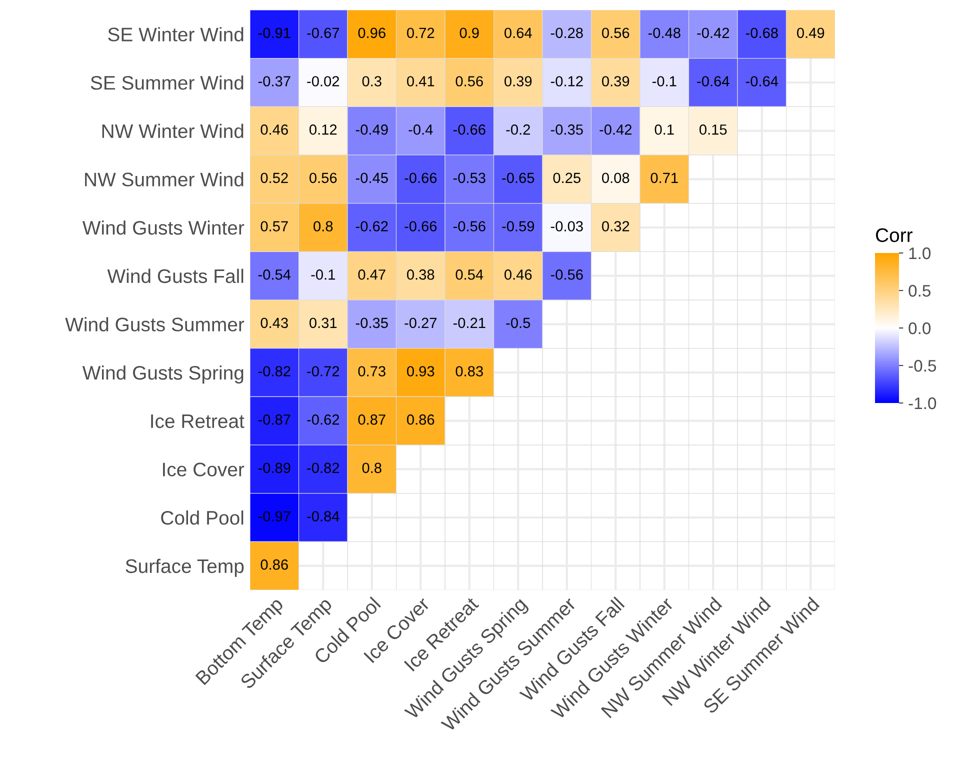 This screenshot has height=776, width=954. I want to click on data-label: -0.68, so click(762, 33).